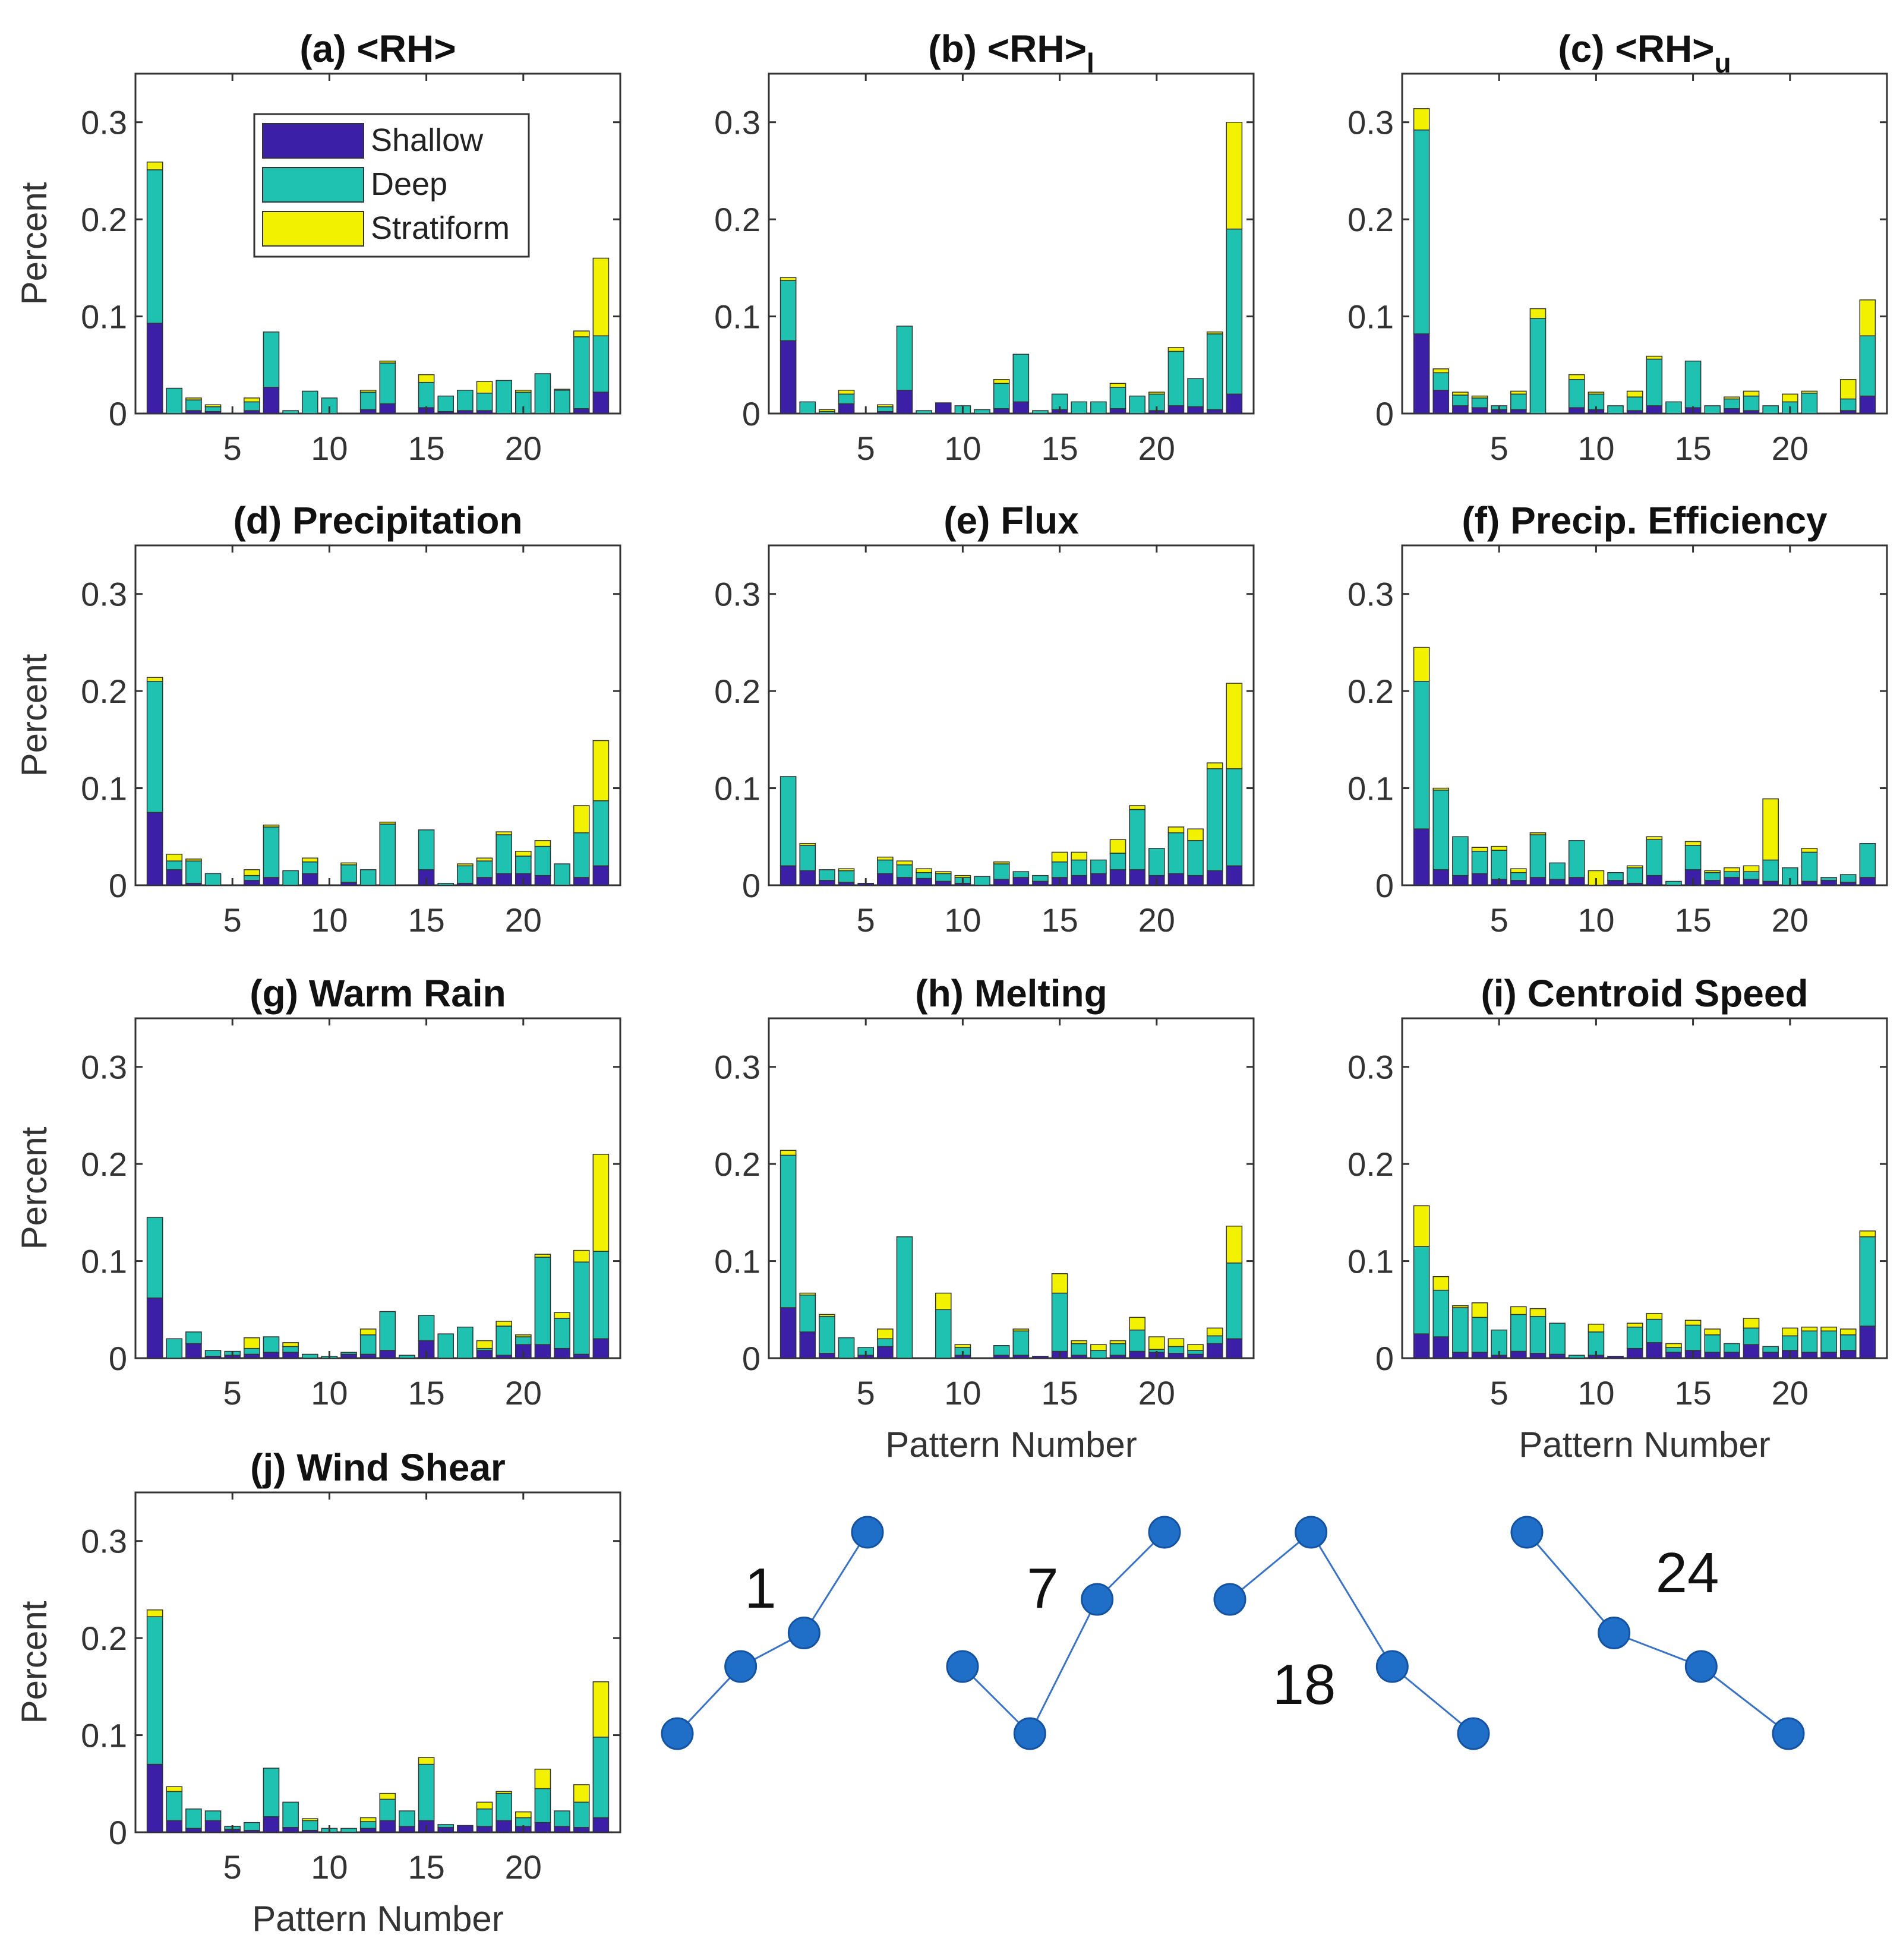  What do you see at coordinates (1617, 719) in the screenshot?
I see `panel-f: 0 0.1 0.2 0.3 5 10 15 20 (f) Precip. Efficiency` at bounding box center [1617, 719].